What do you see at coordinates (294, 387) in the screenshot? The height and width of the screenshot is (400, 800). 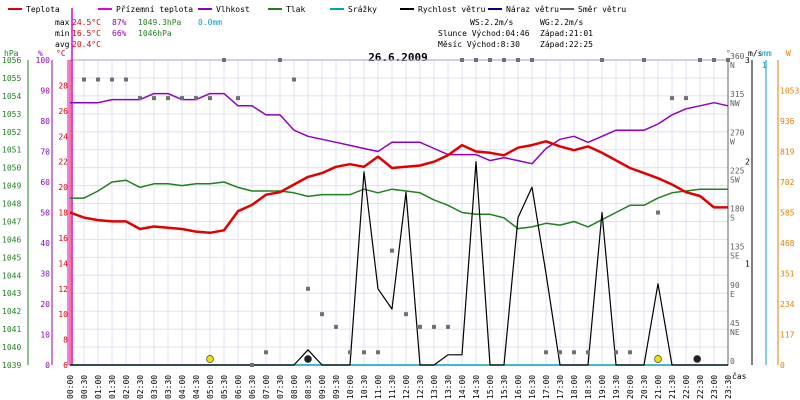 I see `x-tick-label: 08:00` at bounding box center [294, 387].